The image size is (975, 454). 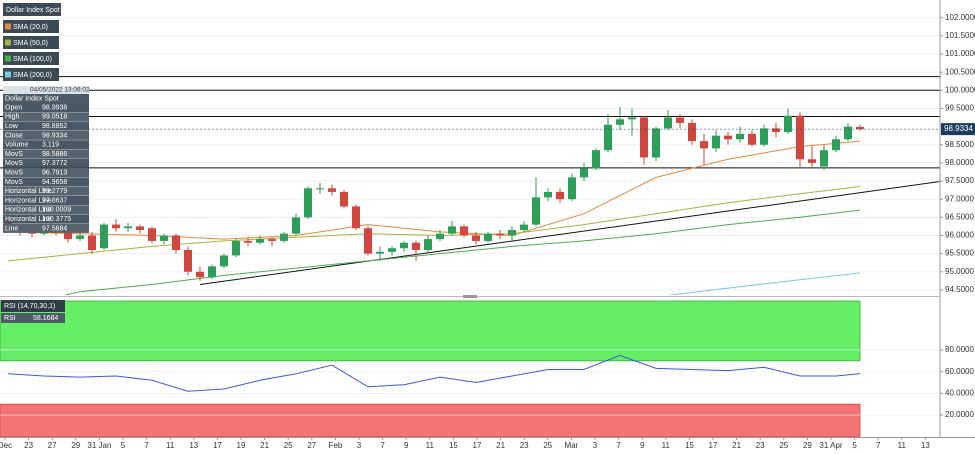 I want to click on instrument-box, so click(x=32, y=9).